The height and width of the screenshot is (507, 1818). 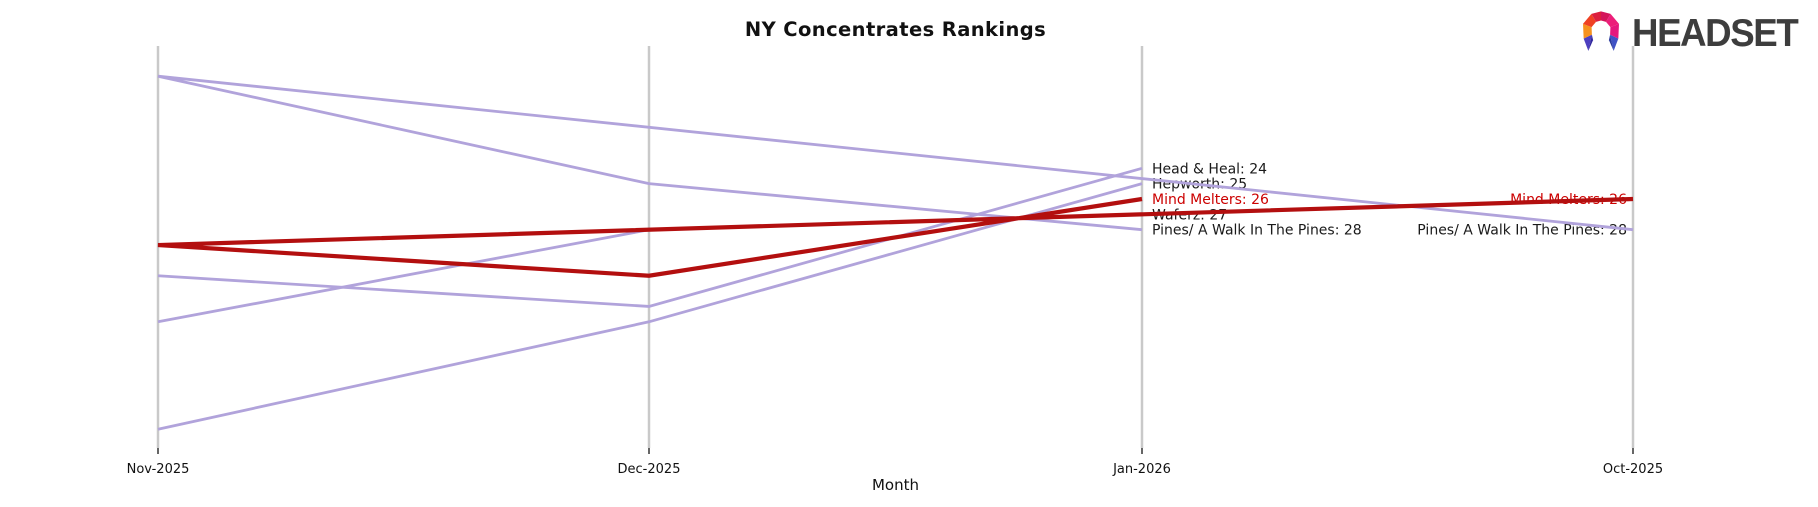 I want to click on x-tick-label: Nov-2025, so click(x=158, y=469).